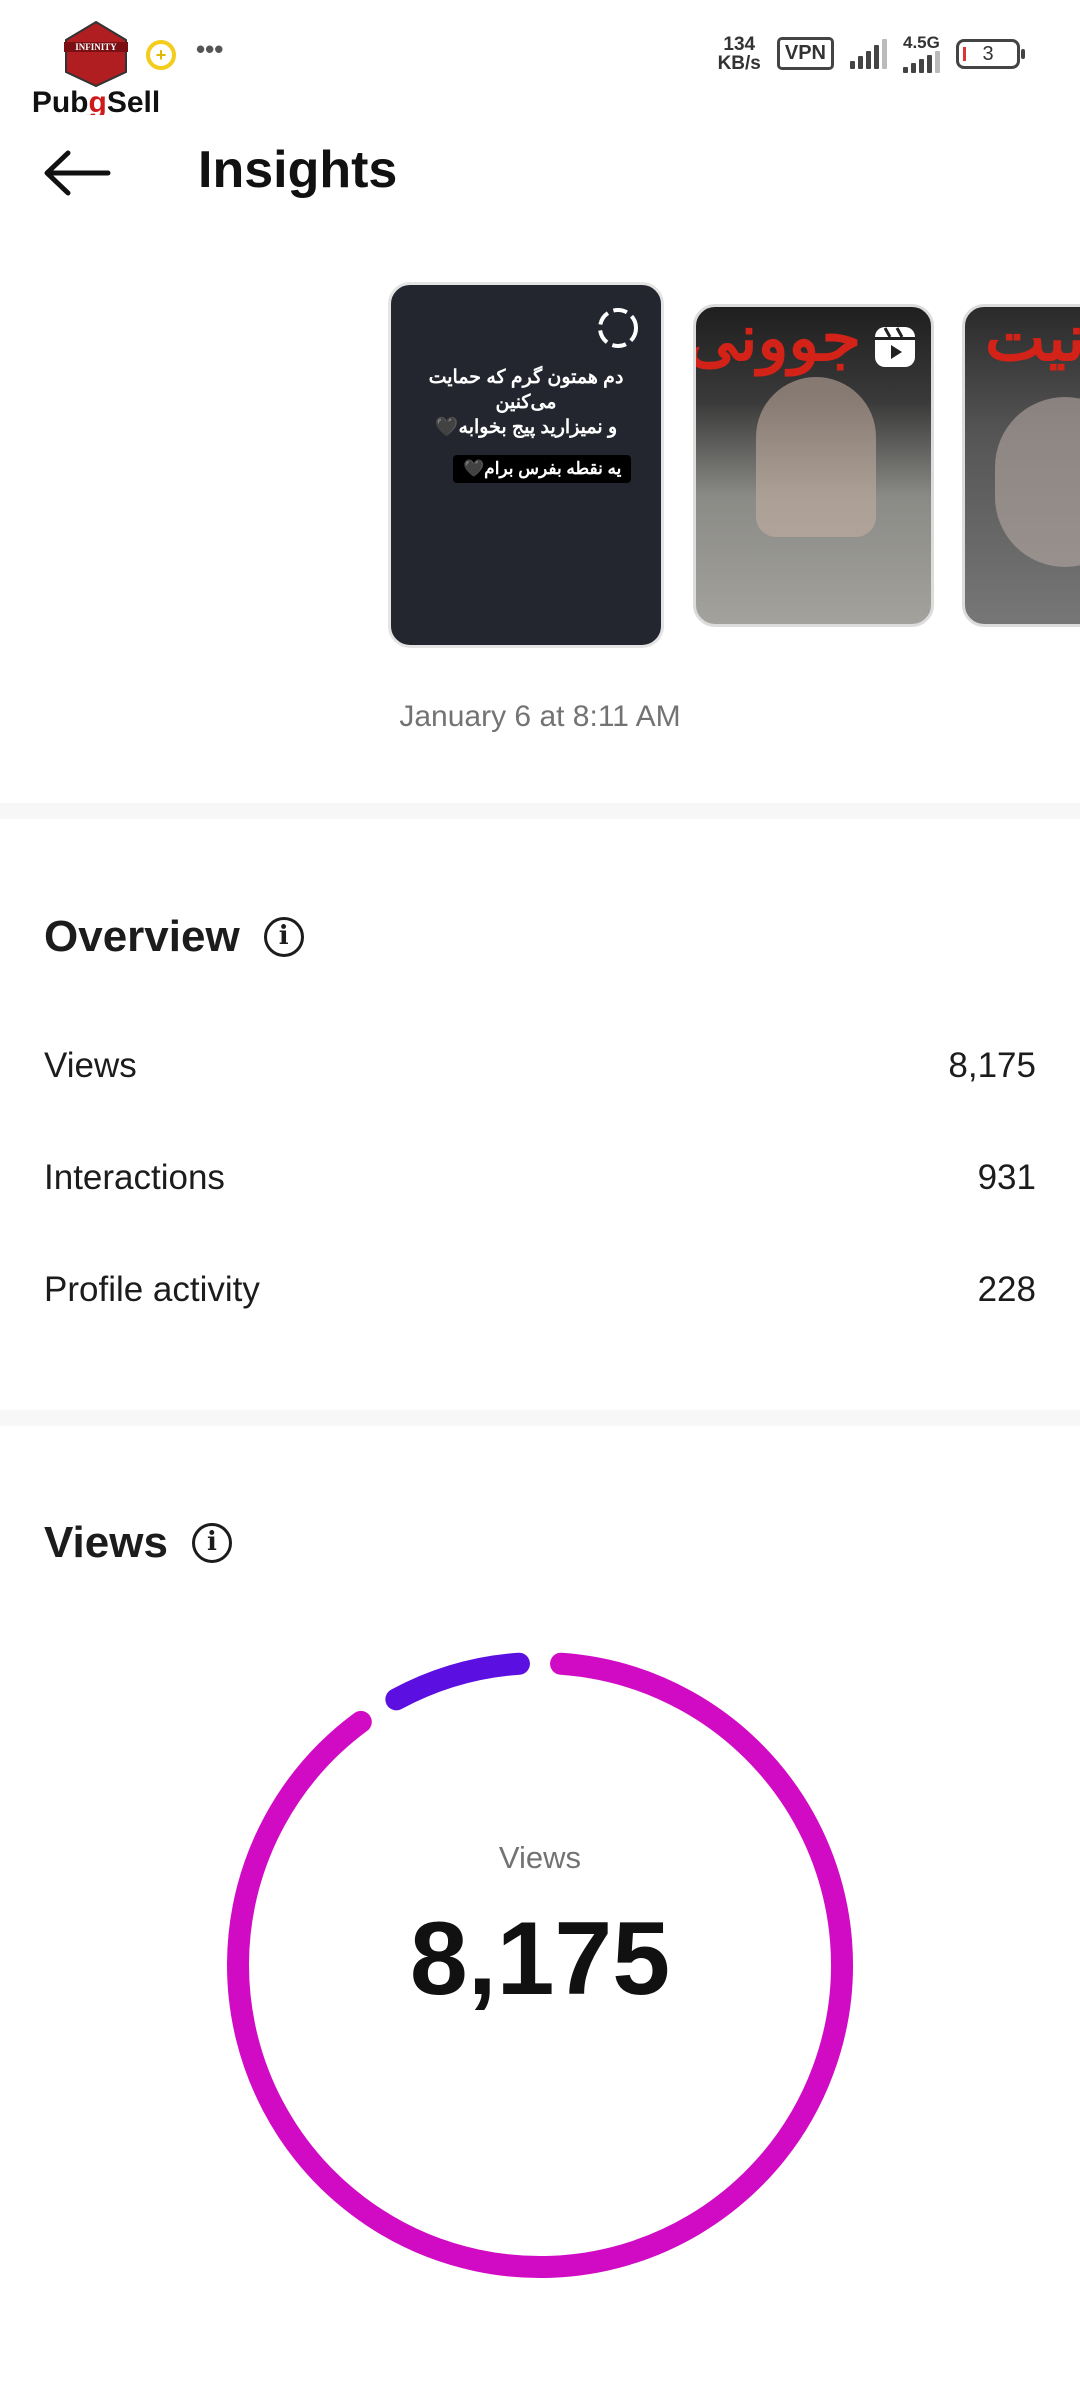  What do you see at coordinates (895, 347) in the screenshot?
I see `reels-icon` at bounding box center [895, 347].